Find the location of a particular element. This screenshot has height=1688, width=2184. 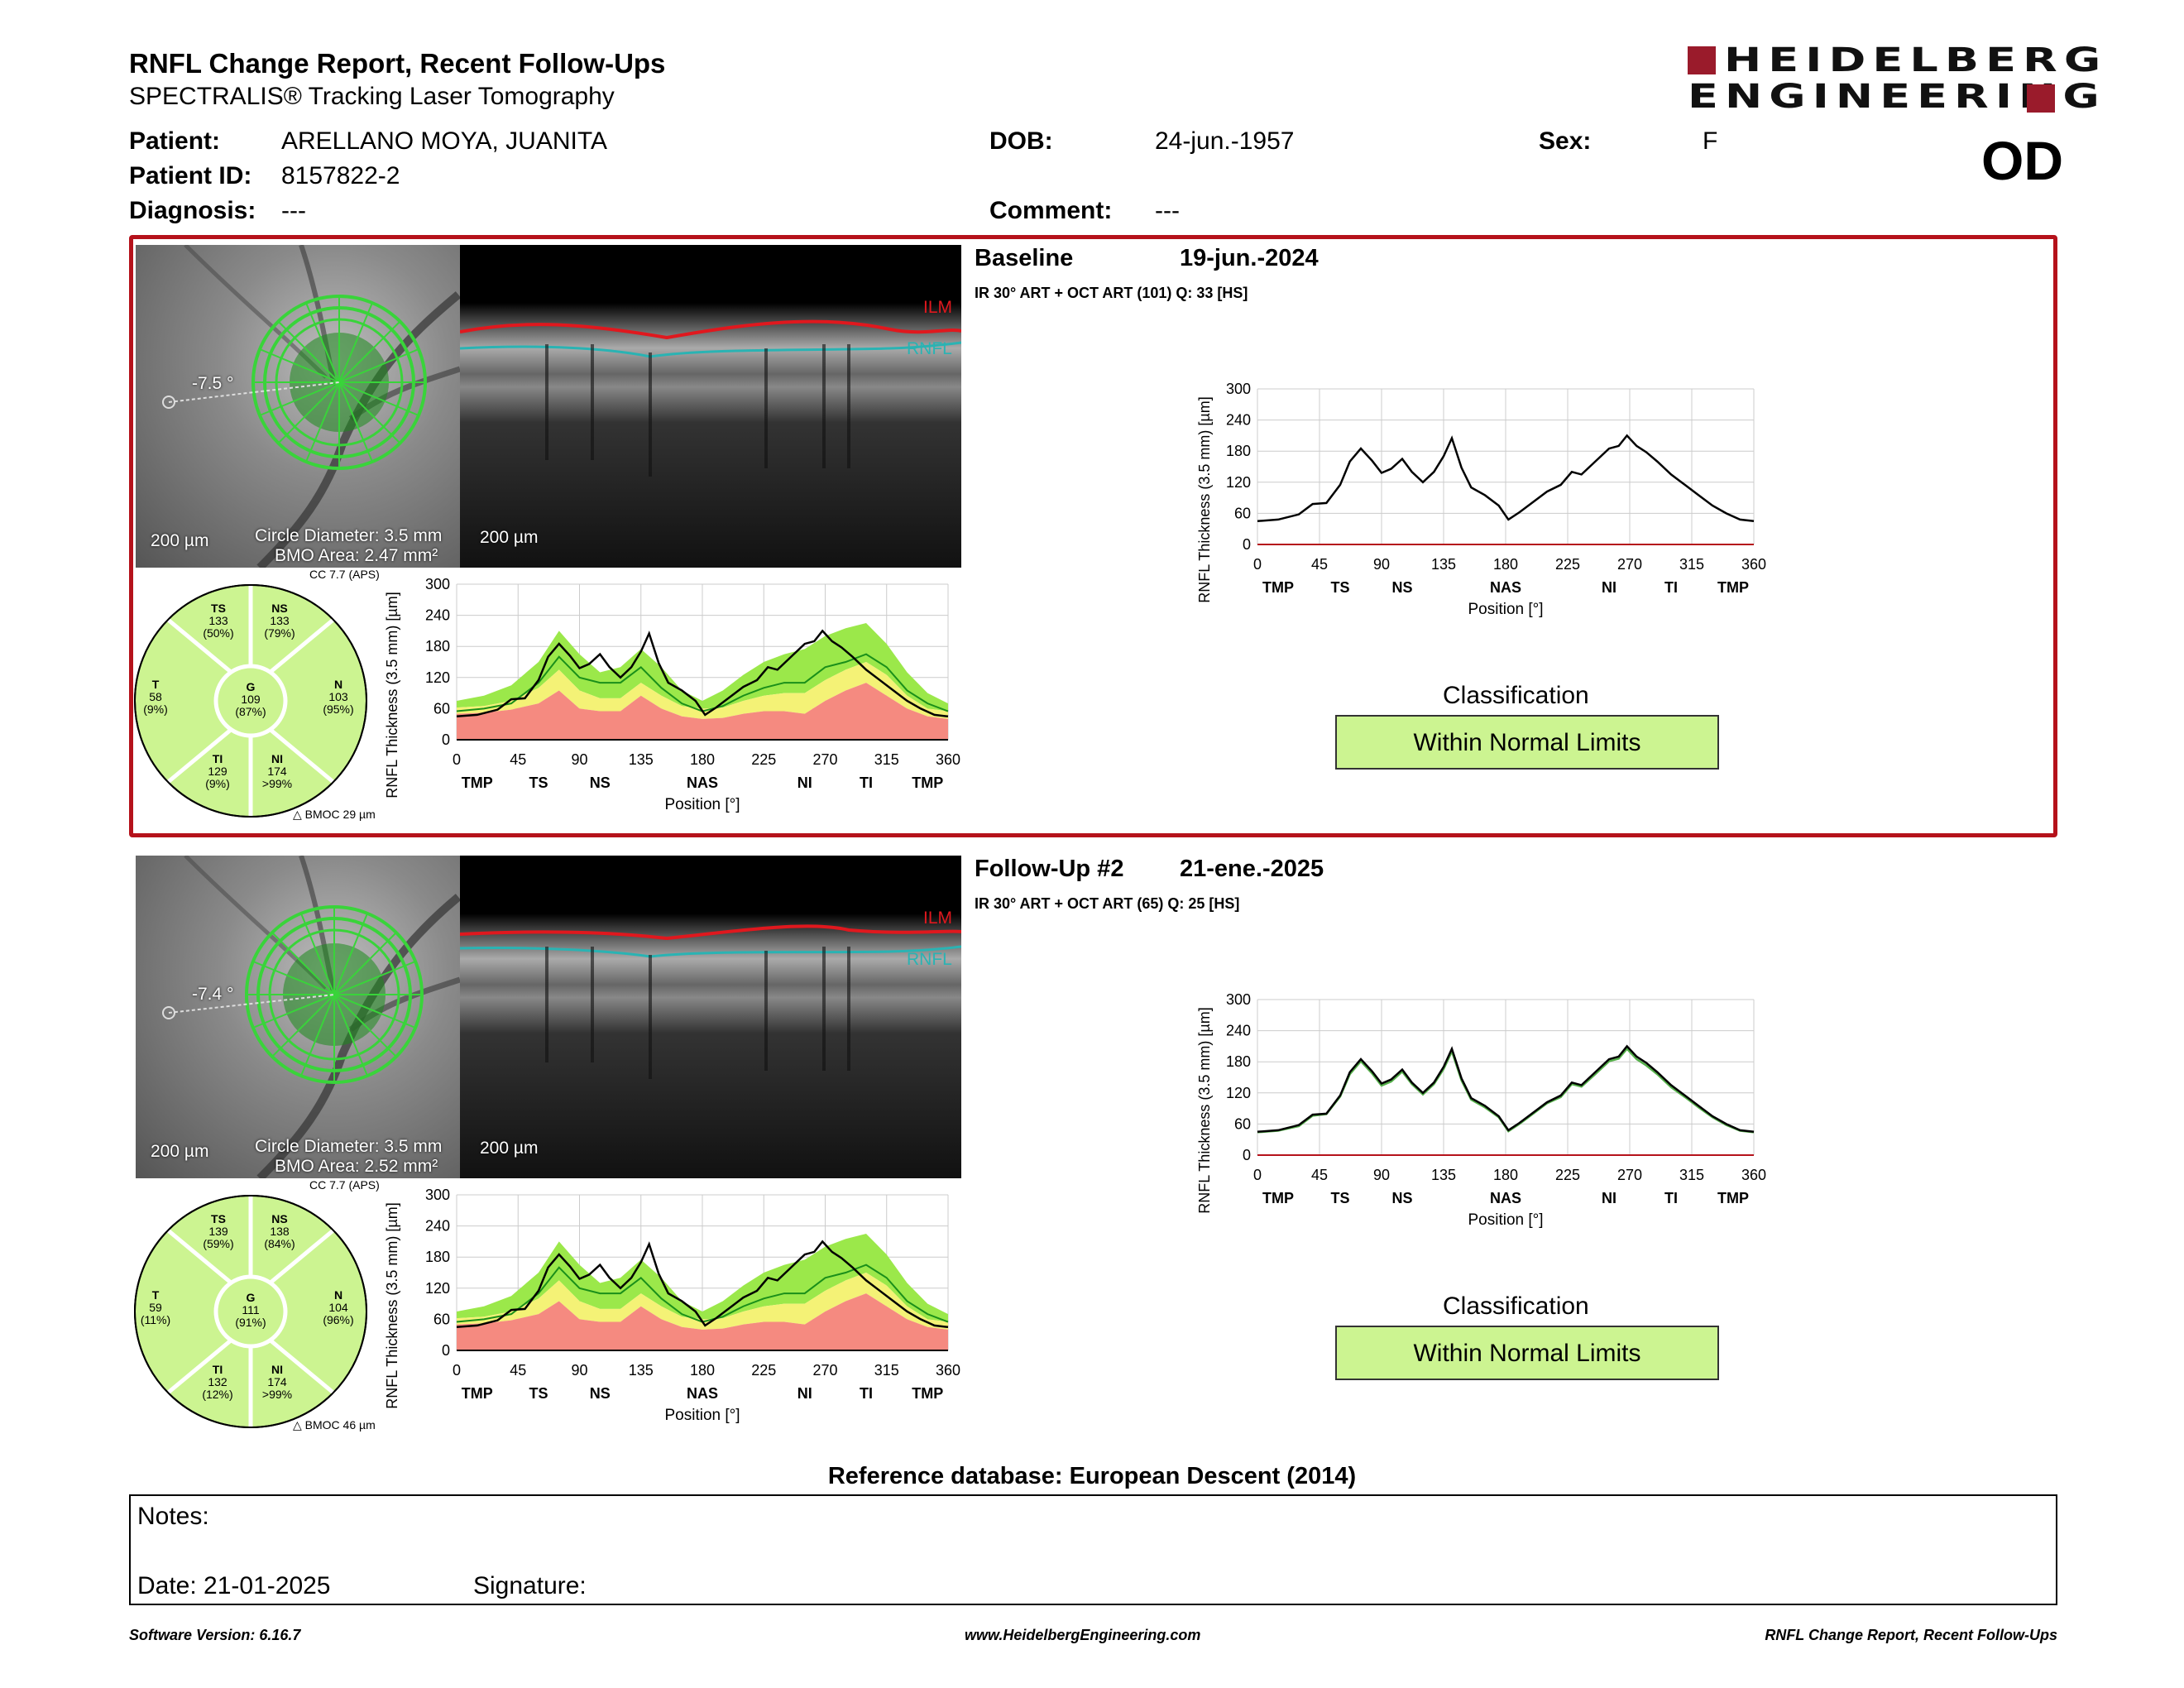

diagnosis-label: Diagnosis: is located at coordinates (192, 210).